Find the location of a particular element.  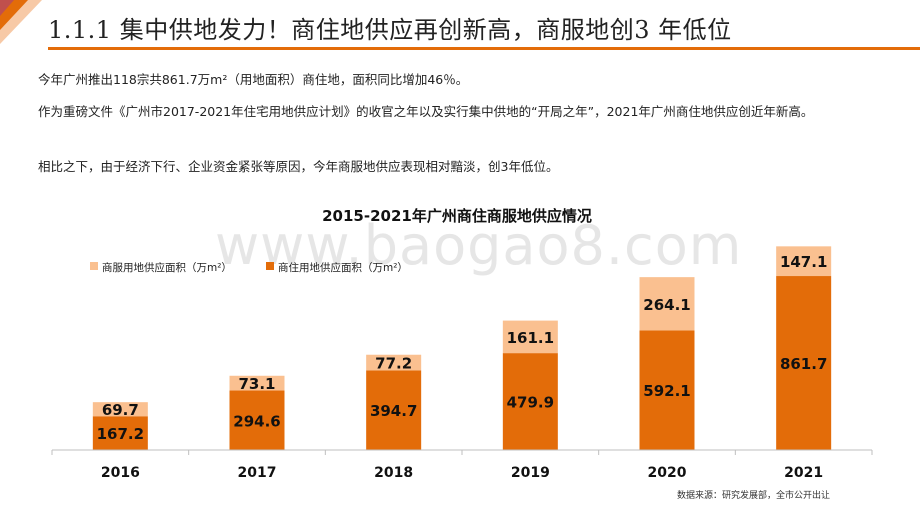

data-label-commercial-residential: 592.1 is located at coordinates (666, 391).